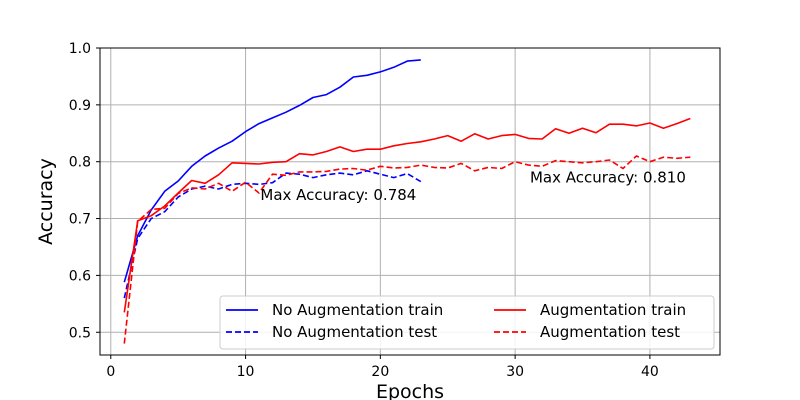 This screenshot has width=800, height=400. I want to click on series-line-no-augmentation-test, so click(272, 234).